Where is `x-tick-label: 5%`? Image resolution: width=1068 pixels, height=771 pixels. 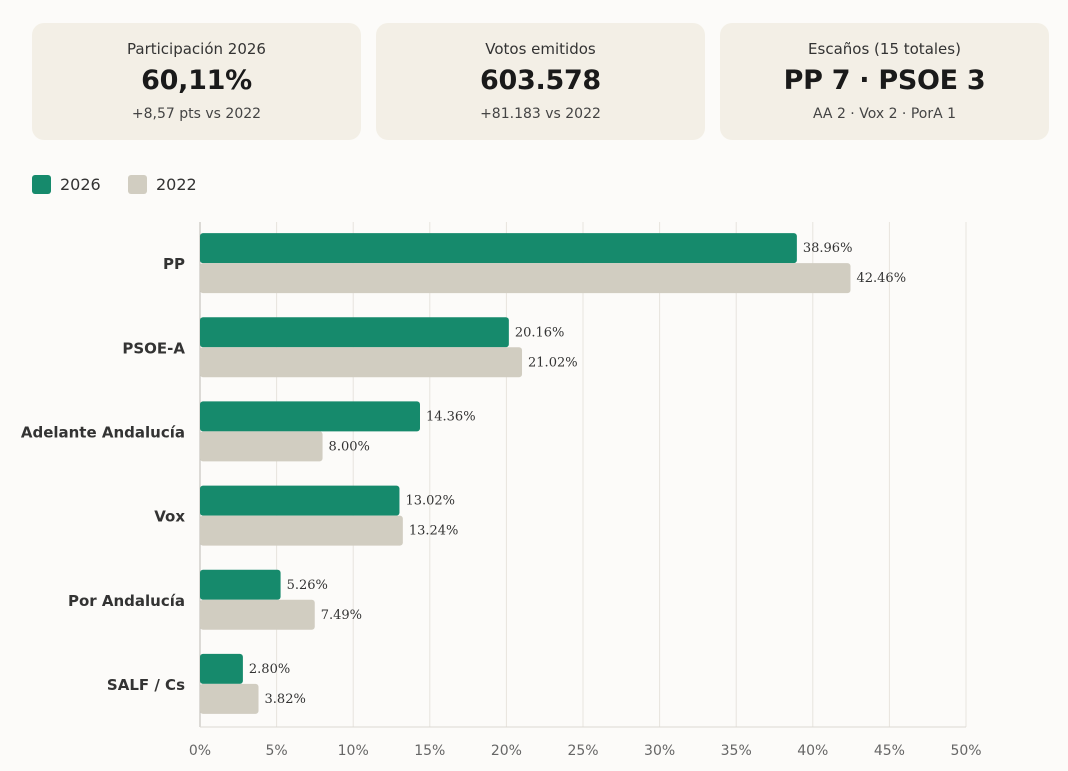
x-tick-label: 5% is located at coordinates (276, 751).